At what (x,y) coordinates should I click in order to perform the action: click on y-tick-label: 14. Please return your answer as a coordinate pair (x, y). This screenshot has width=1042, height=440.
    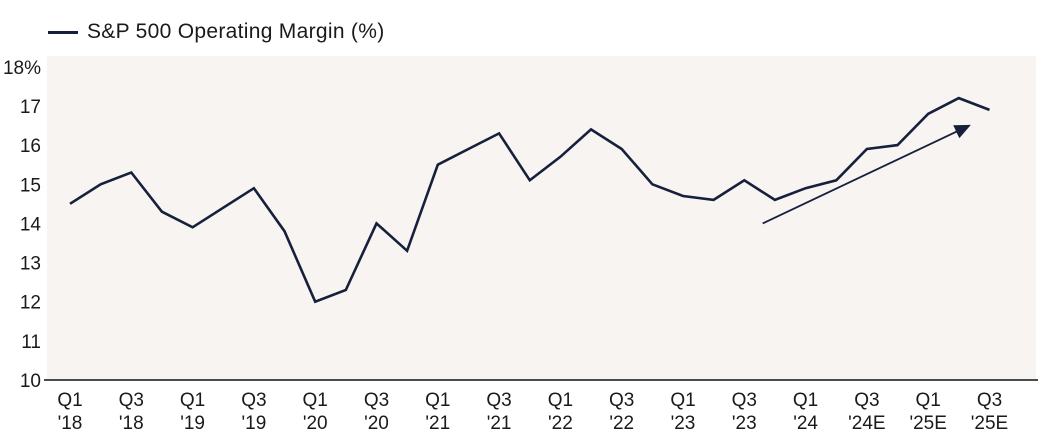
    Looking at the image, I should click on (31, 224).